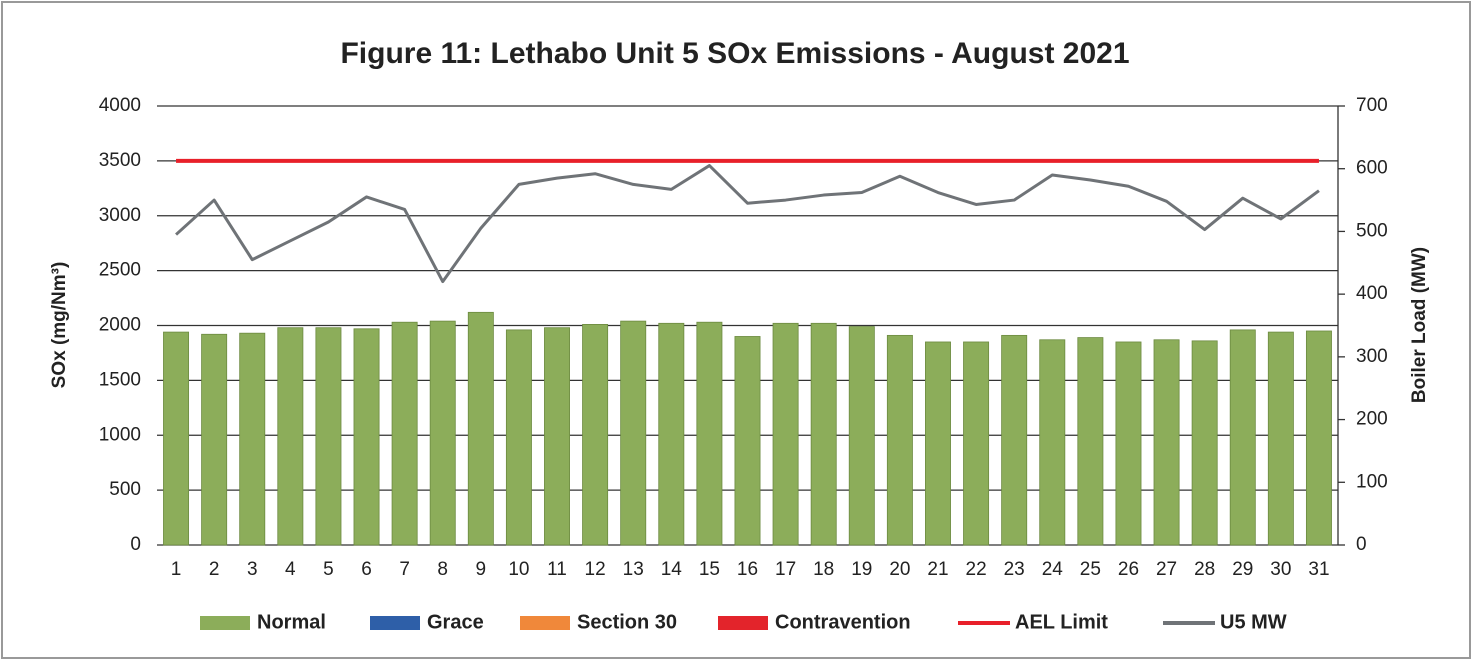 This screenshot has width=1472, height=660. What do you see at coordinates (120, 215) in the screenshot?
I see `y-tick-label: 3000` at bounding box center [120, 215].